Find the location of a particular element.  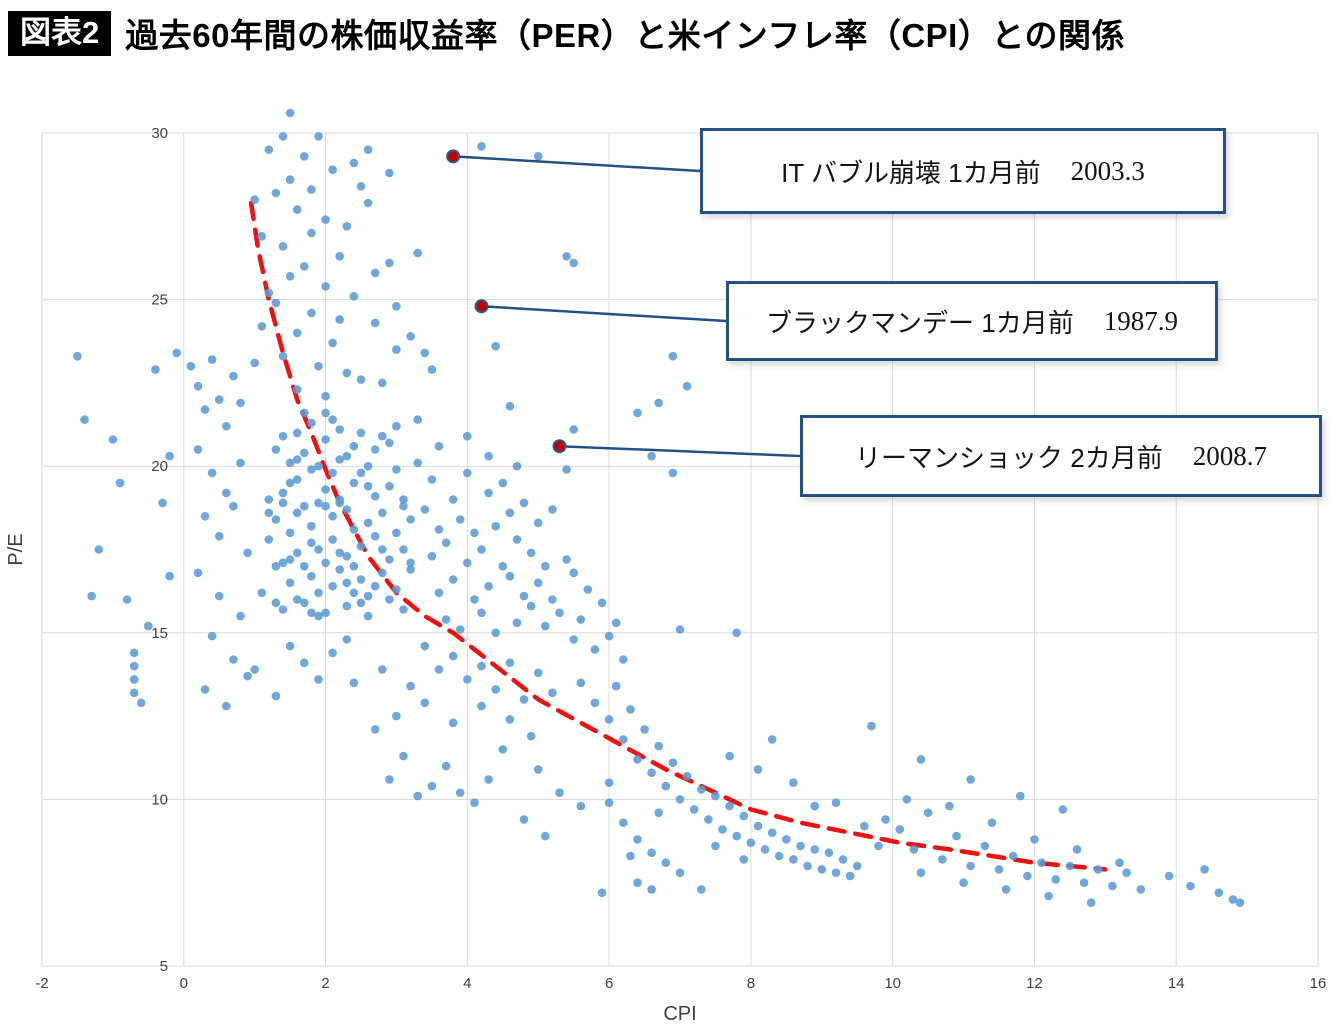

highlight-point is located at coordinates (559, 446).